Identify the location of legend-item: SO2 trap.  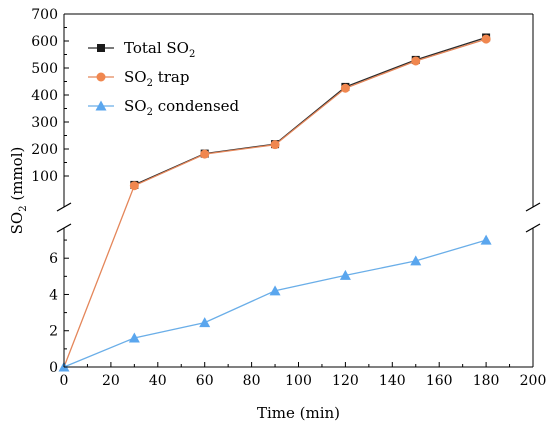
(138, 78).